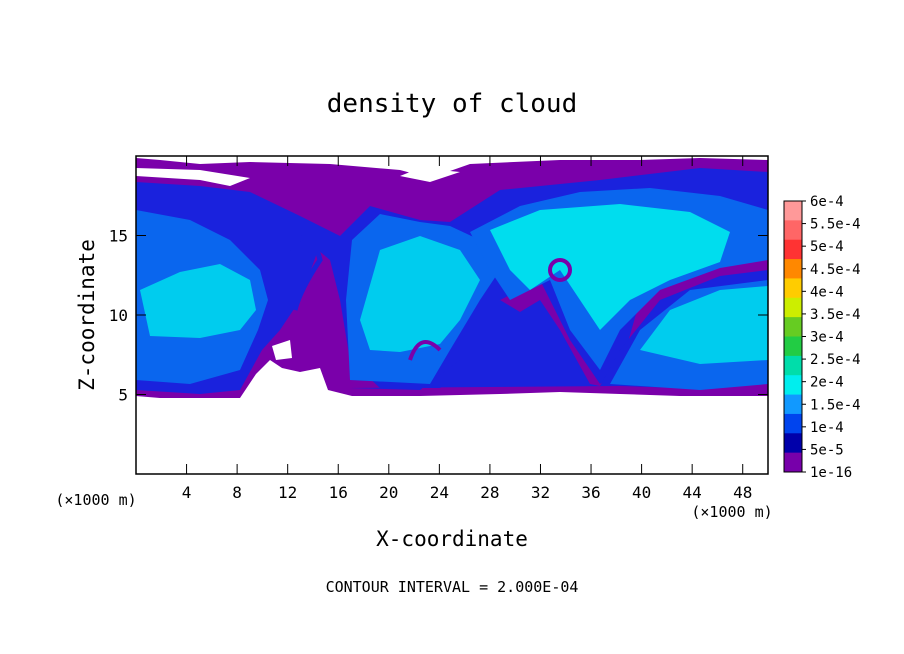  Describe the element at coordinates (692, 492) in the screenshot. I see `x-tick-label: 44` at that location.